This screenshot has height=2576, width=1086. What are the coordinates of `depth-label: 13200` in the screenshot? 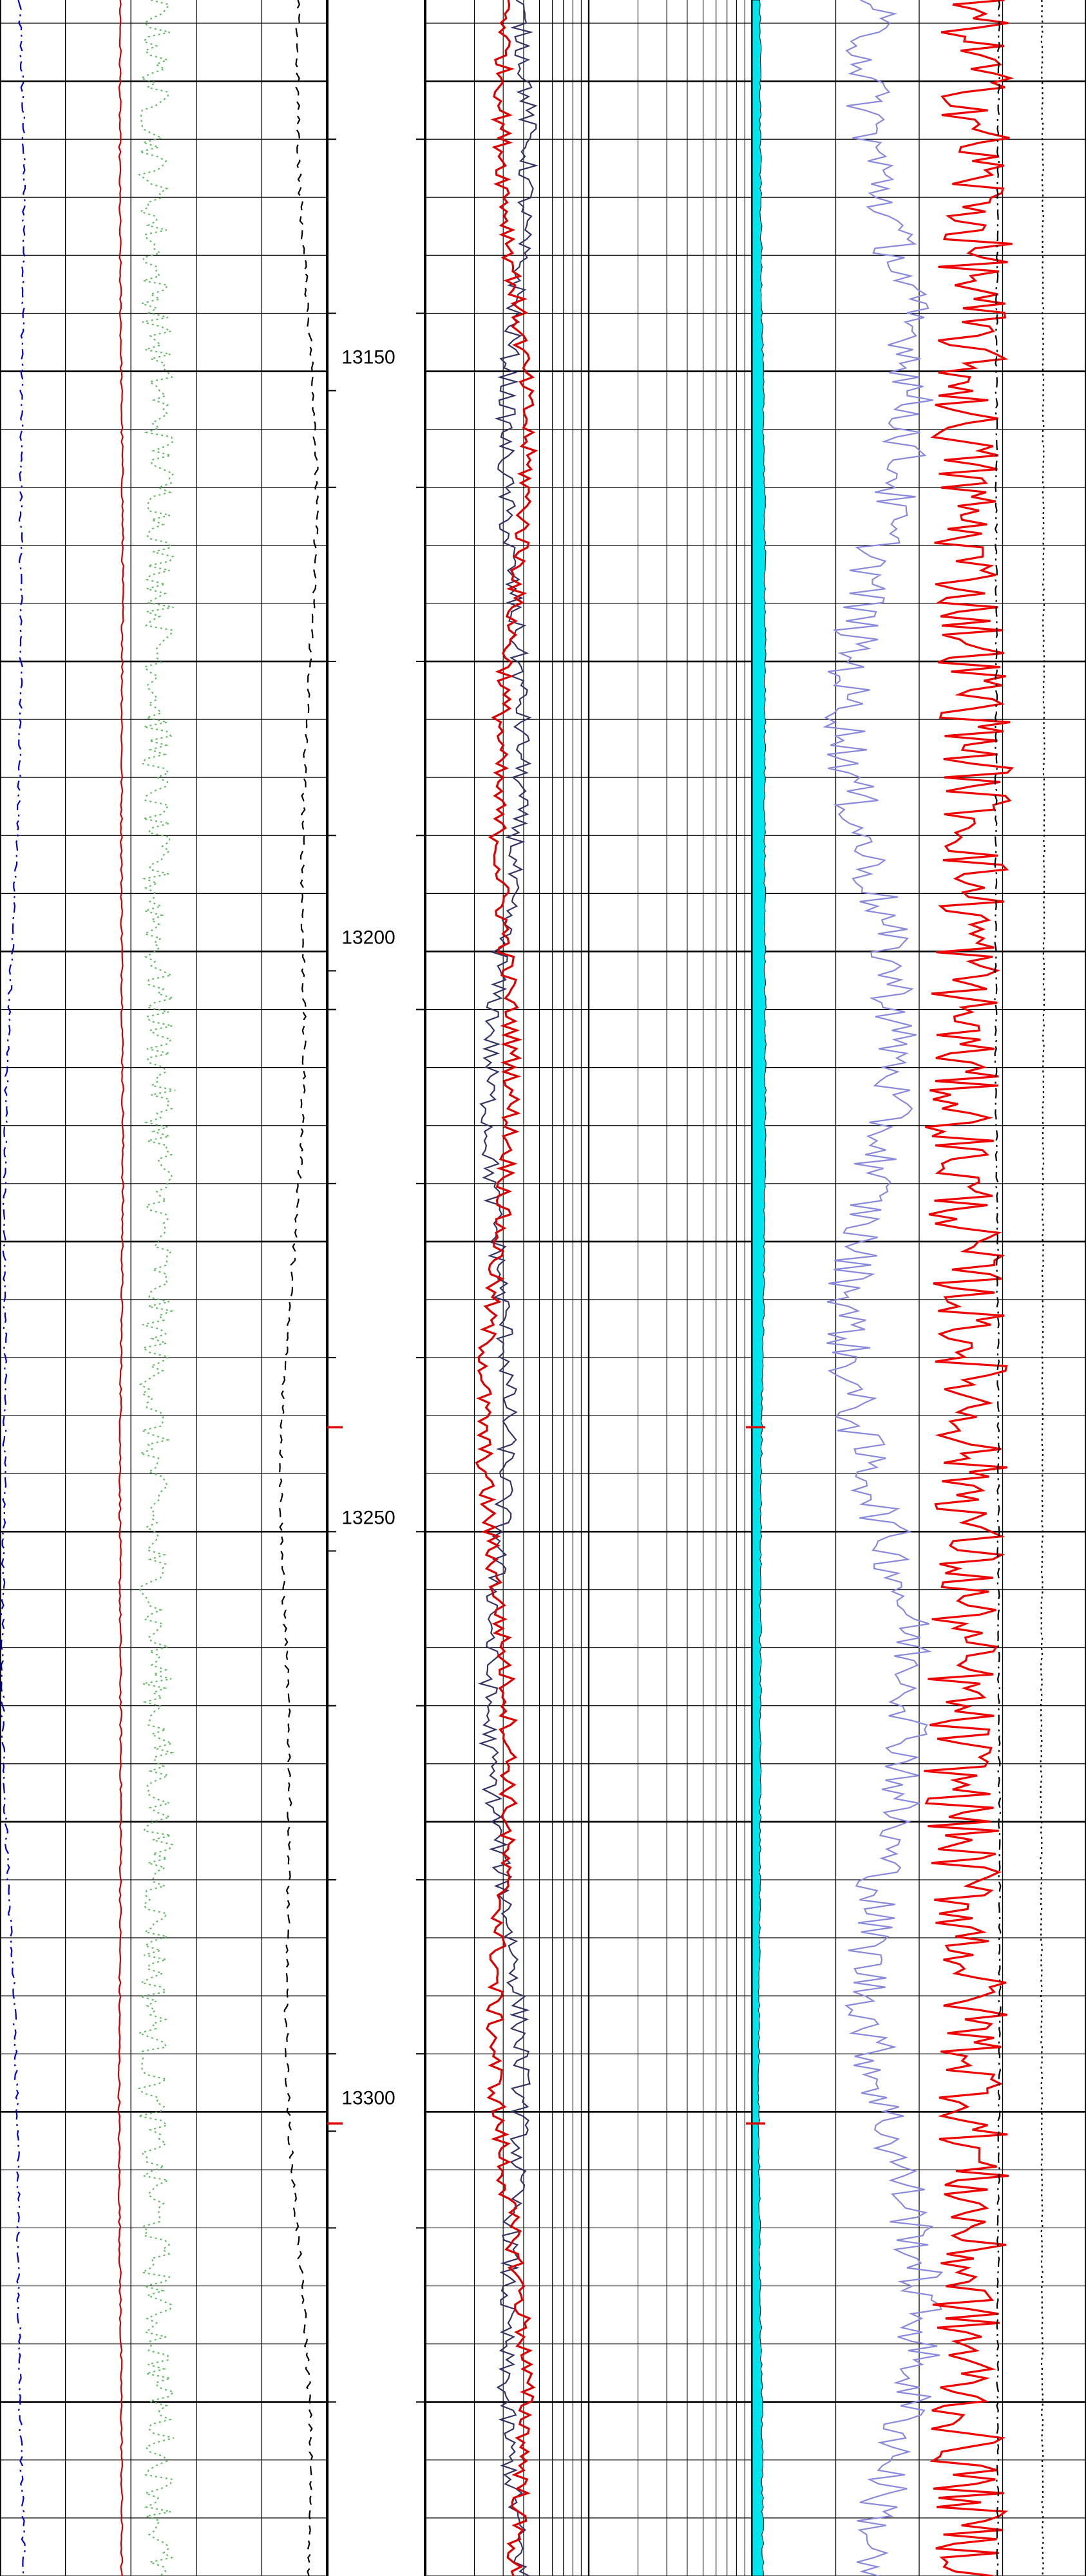 It's located at (368, 938).